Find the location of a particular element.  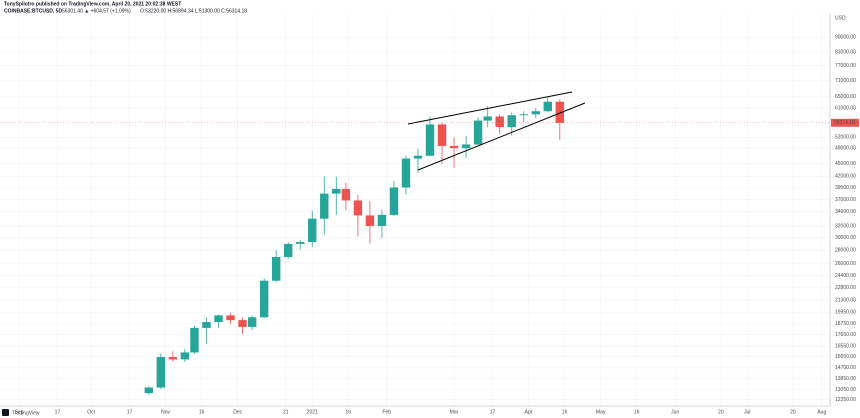

wedge-upper is located at coordinates (490, 108).